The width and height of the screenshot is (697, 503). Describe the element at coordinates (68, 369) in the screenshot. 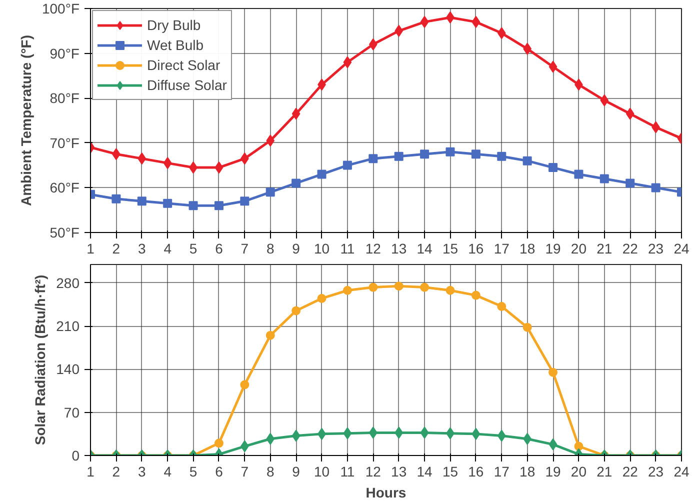

I see `y-tick-label: 140` at that location.